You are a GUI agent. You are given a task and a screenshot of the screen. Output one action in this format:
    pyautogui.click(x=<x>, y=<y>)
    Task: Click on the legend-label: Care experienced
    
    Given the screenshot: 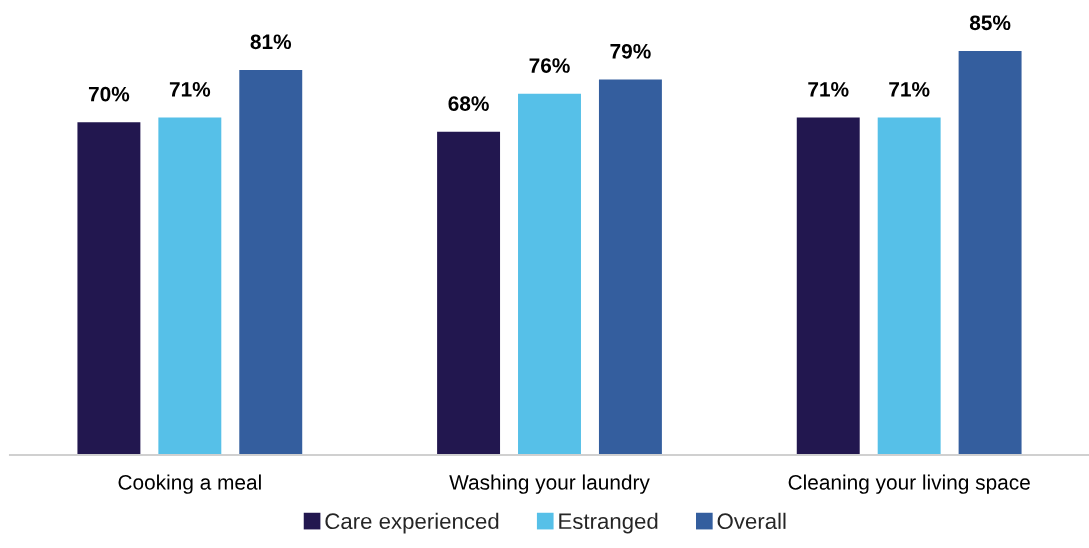 What is the action you would take?
    pyautogui.click(x=412, y=523)
    